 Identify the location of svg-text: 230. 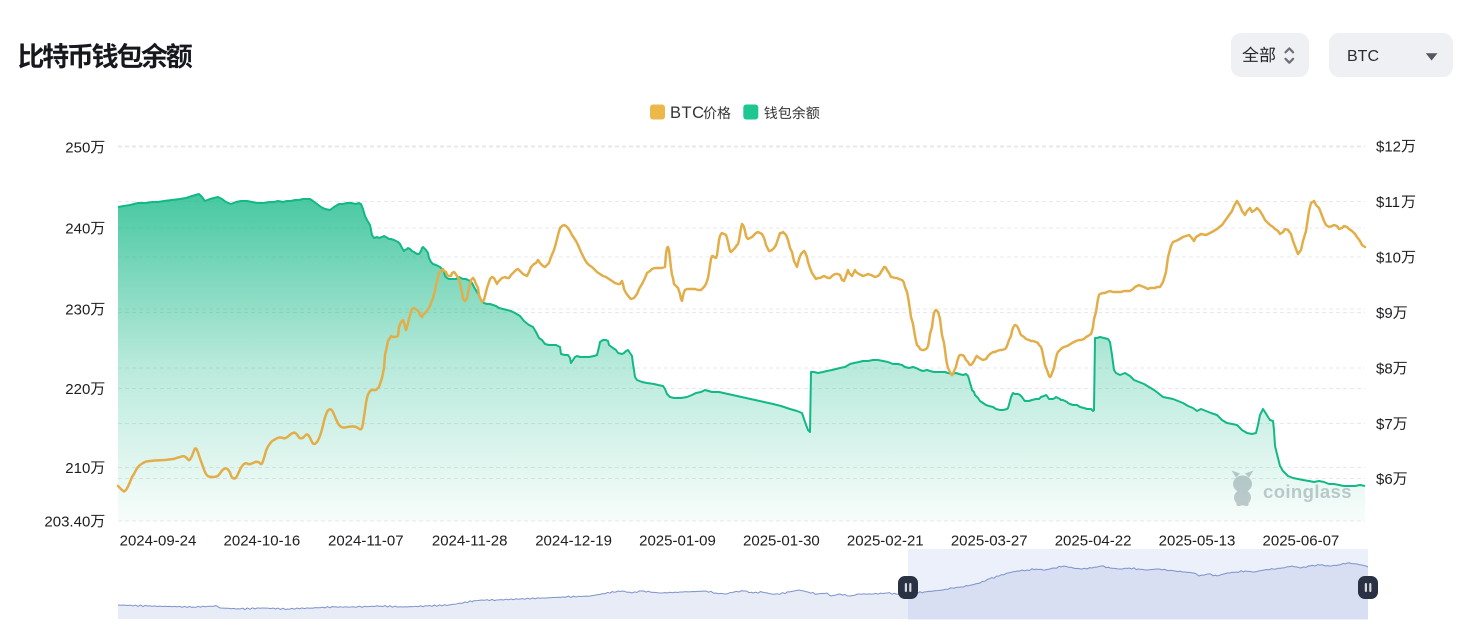
(77, 309).